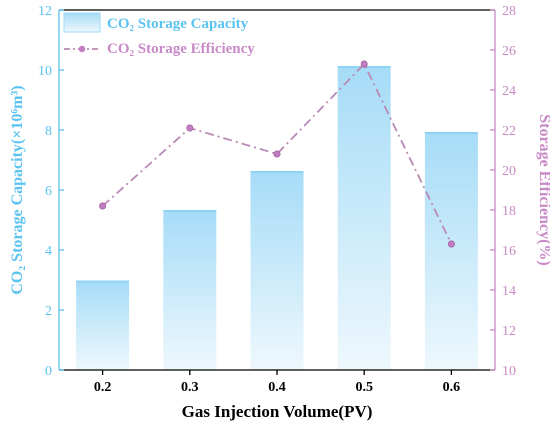 The height and width of the screenshot is (430, 550). I want to click on right-tick-label: 10, so click(509, 371).